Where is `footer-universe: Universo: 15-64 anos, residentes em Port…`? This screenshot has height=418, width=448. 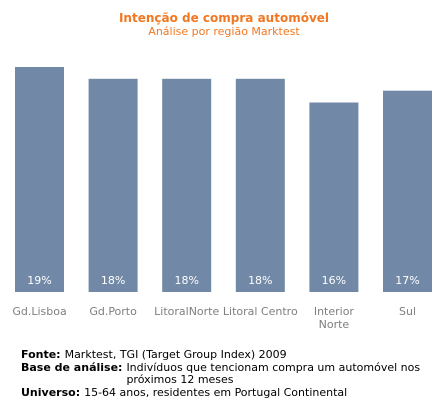 footer-universe: Universo: 15-64 anos, residentes em Port… is located at coordinates (226, 392).